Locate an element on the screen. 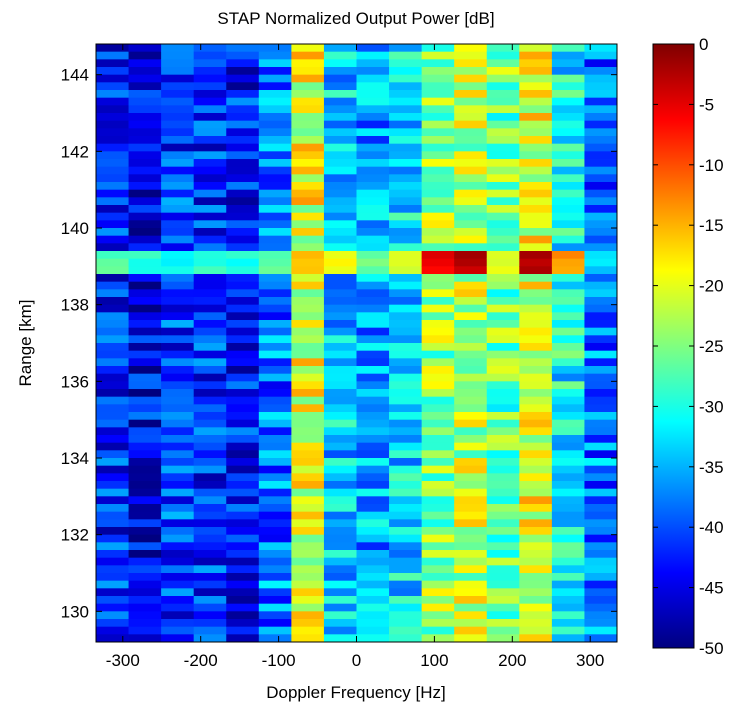 The width and height of the screenshot is (741, 710). colorbar is located at coordinates (673, 346).